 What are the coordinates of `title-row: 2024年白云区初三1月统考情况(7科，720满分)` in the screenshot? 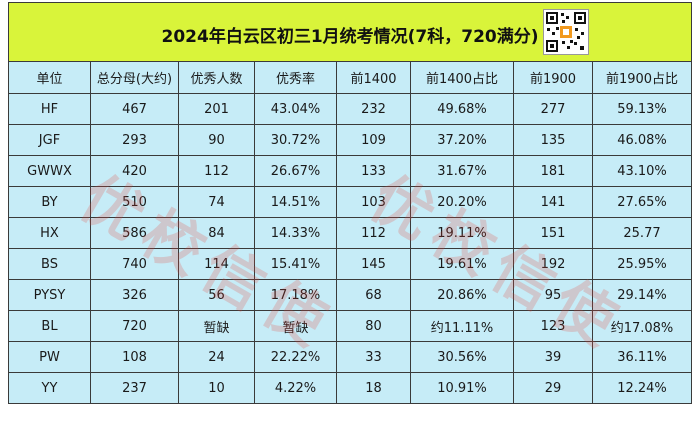 It's located at (350, 32).